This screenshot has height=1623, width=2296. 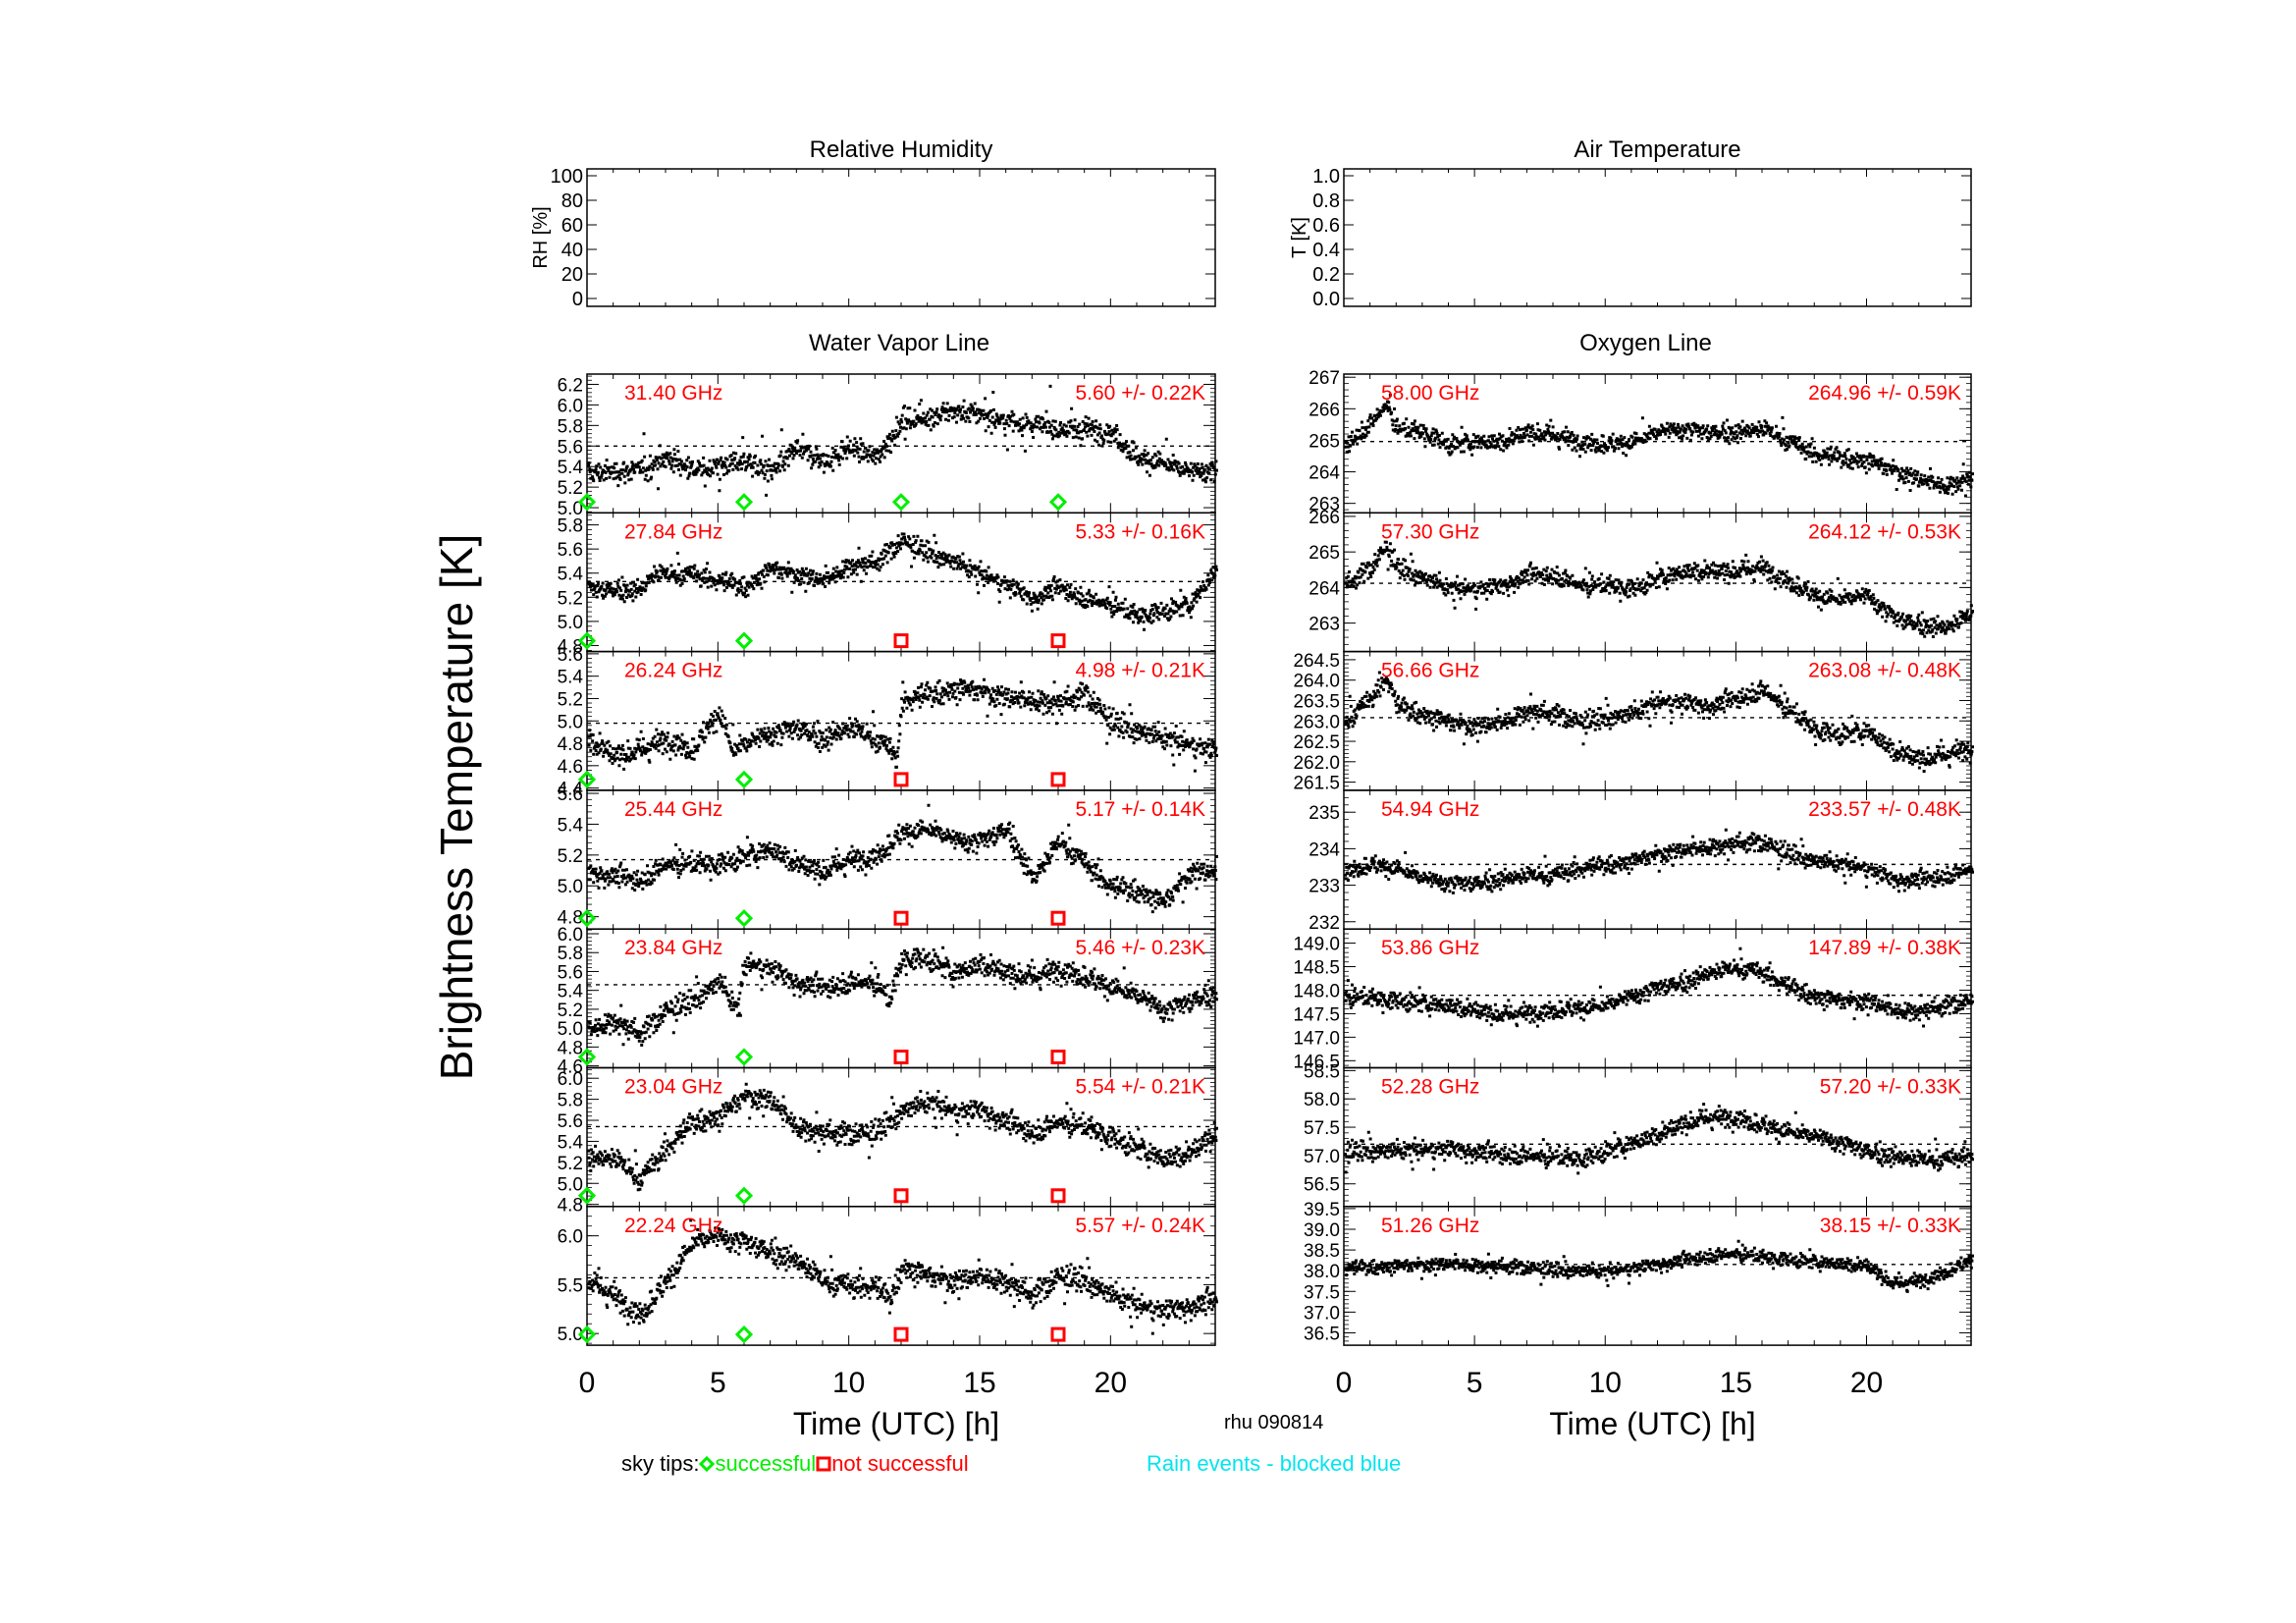 I want to click on channel-panel: 263 264 265 266 267 58.00 GHz 264.96 +/- 0.59K, so click(x=1641, y=441).